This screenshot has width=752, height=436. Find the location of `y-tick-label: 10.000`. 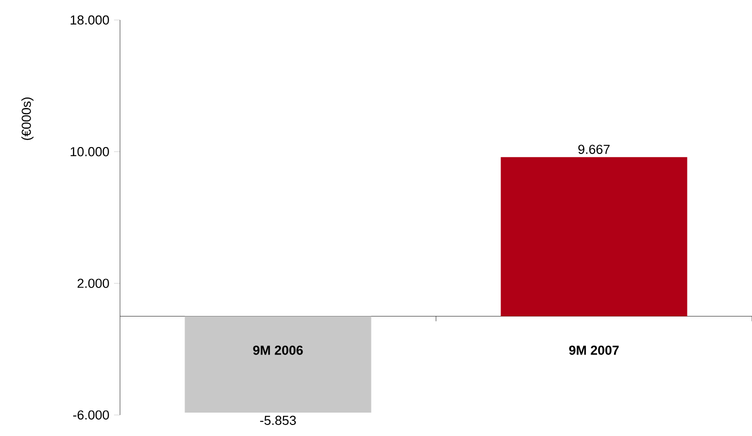

y-tick-label: 10.000 is located at coordinates (89, 151).